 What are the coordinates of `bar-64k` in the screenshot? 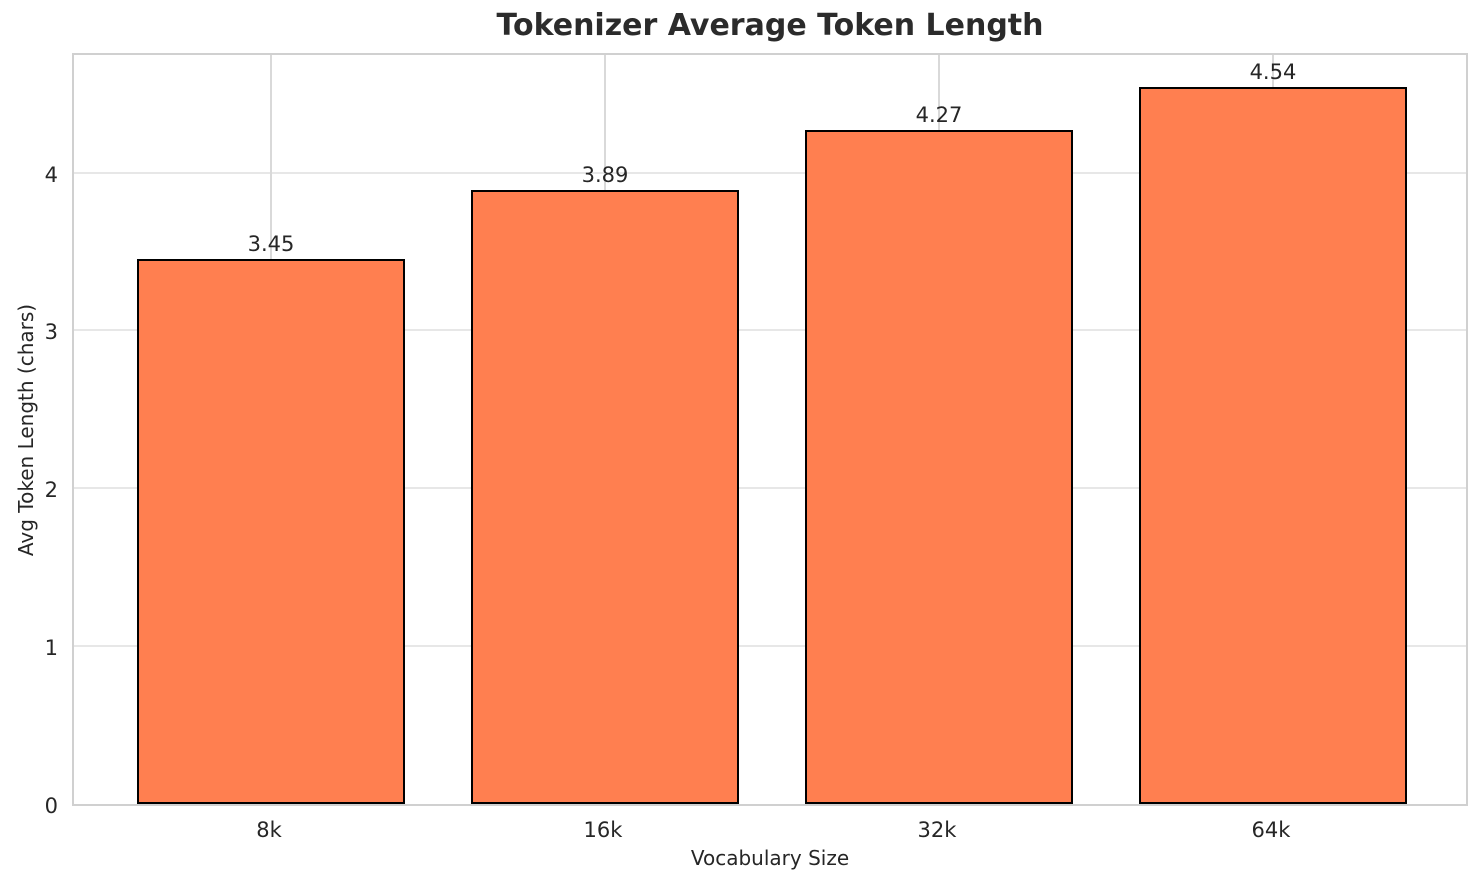 It's located at (1273, 445).